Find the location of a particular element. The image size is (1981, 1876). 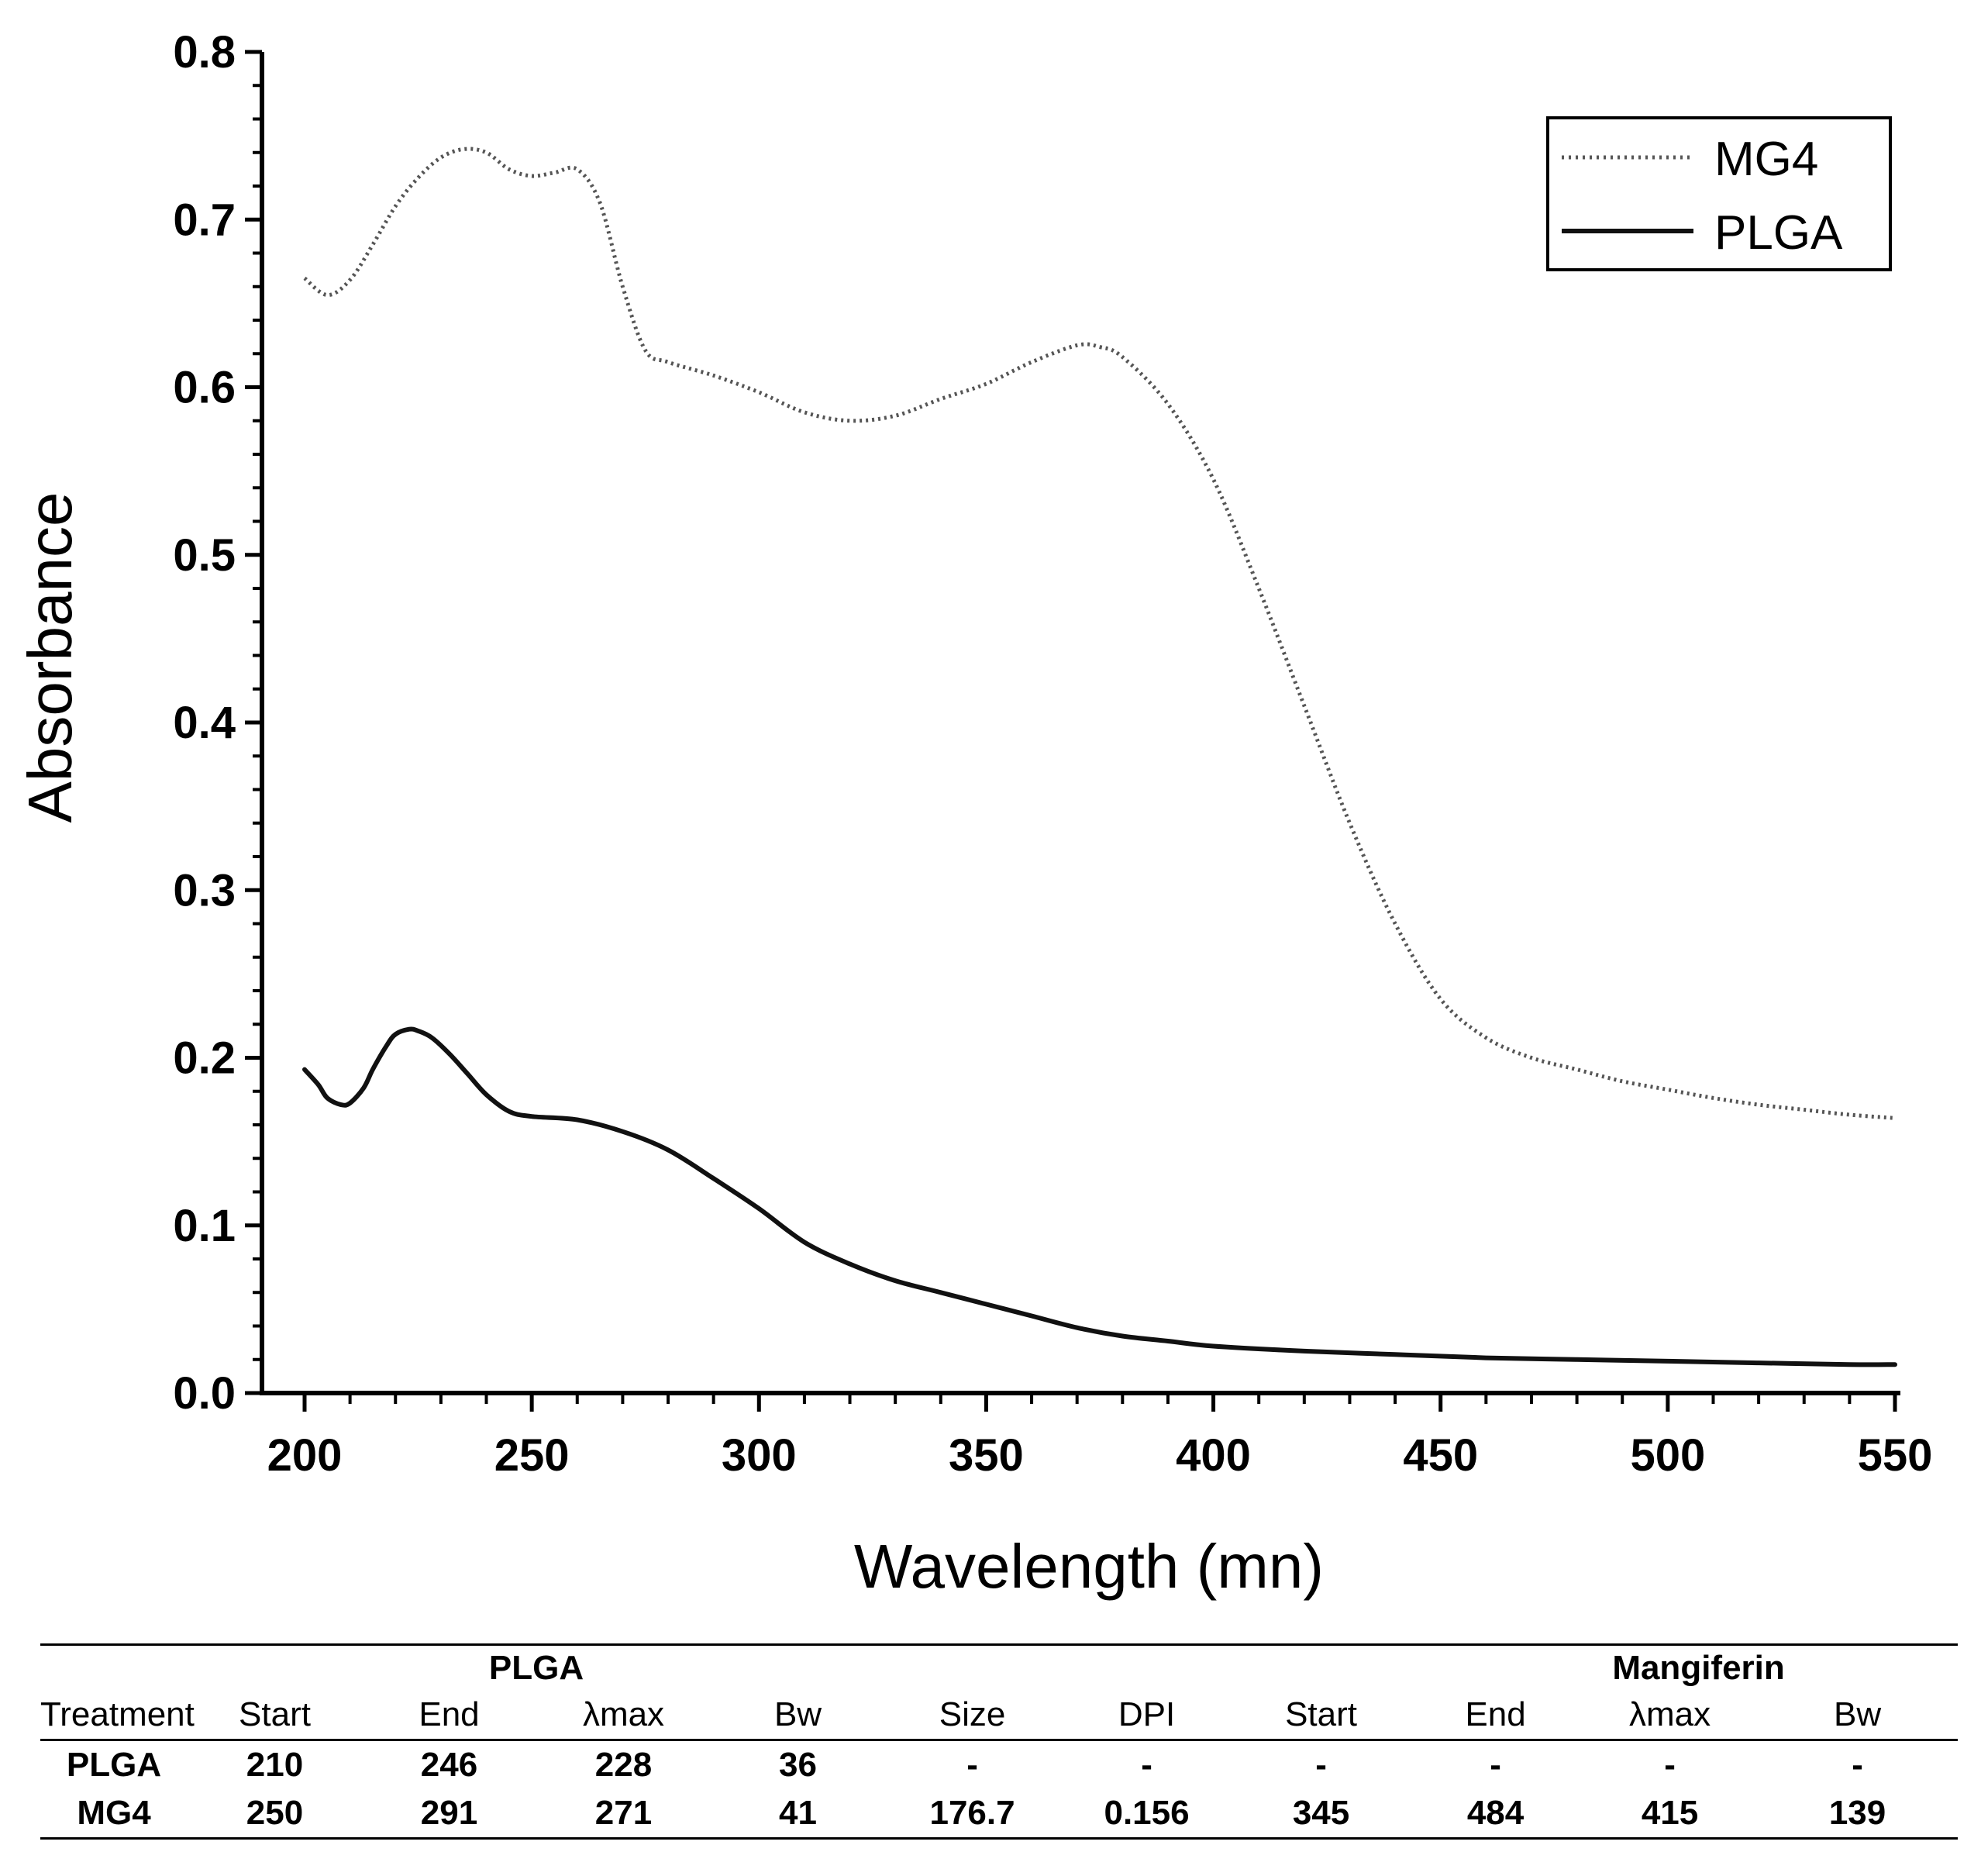

x-axis-title: Wavelength (mn) is located at coordinates (1089, 1566).